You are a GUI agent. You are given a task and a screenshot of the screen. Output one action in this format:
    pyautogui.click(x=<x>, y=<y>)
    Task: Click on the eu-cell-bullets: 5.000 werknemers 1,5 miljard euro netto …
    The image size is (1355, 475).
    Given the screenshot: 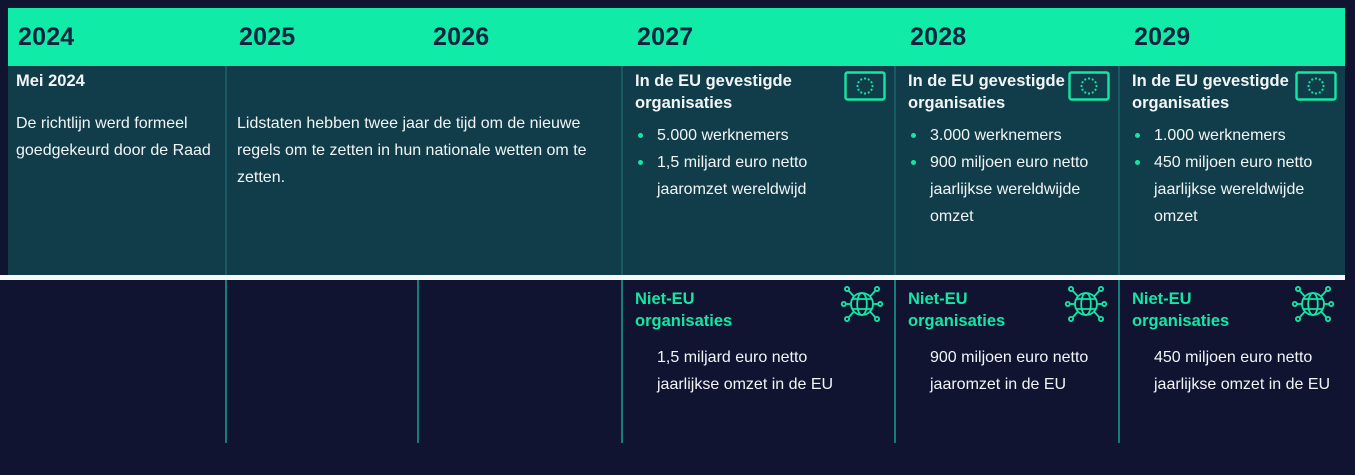 What is the action you would take?
    pyautogui.click(x=746, y=162)
    